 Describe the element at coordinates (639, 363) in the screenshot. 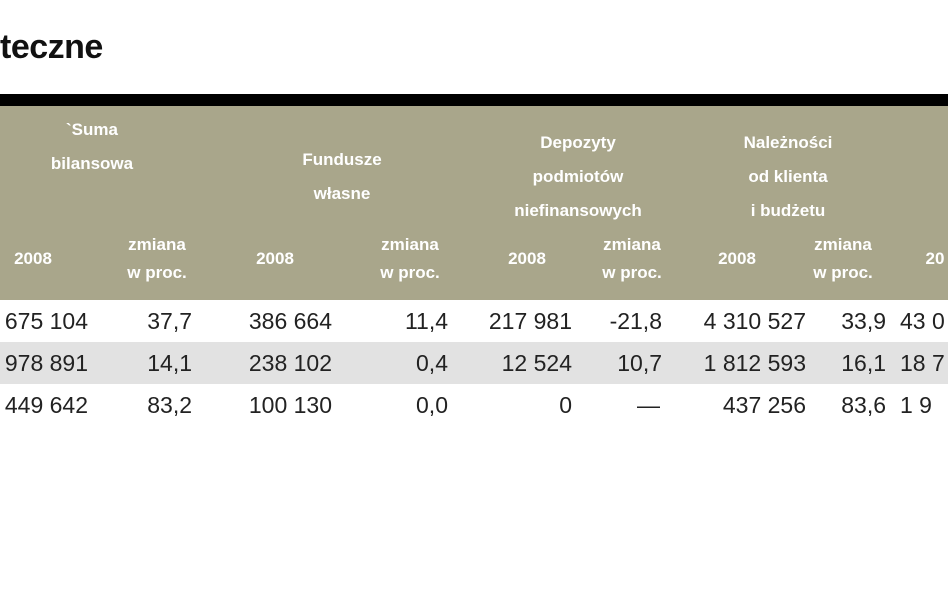

I see `cell: 10,7` at that location.